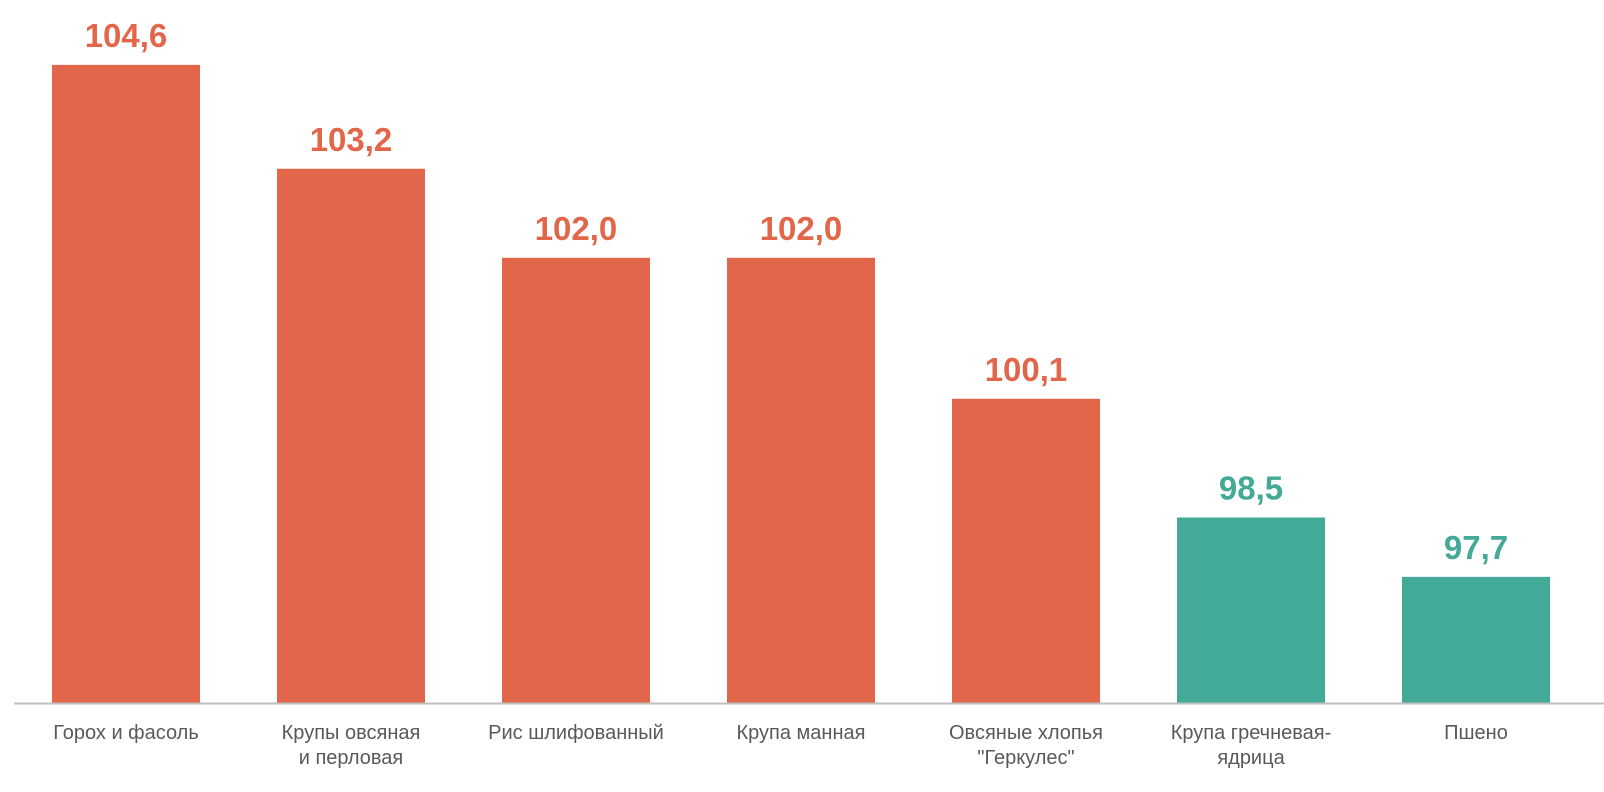 The width and height of the screenshot is (1604, 792). Describe the element at coordinates (351, 745) in the screenshot. I see `category-label: Крупы овсяная и перловая` at that location.